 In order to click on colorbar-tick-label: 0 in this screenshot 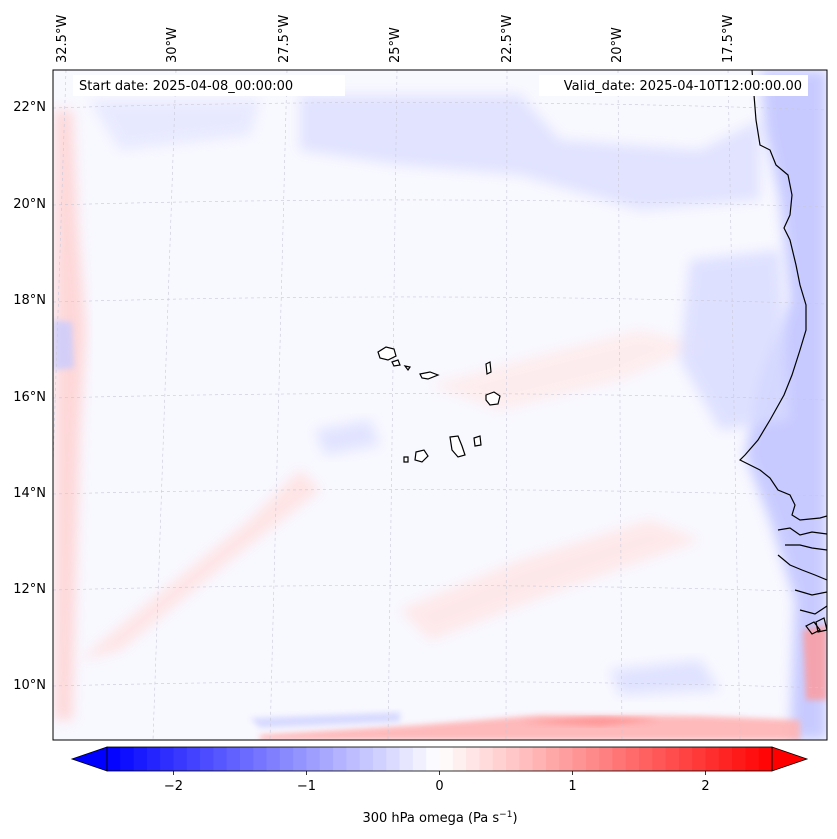, I will do `click(439, 786)`.